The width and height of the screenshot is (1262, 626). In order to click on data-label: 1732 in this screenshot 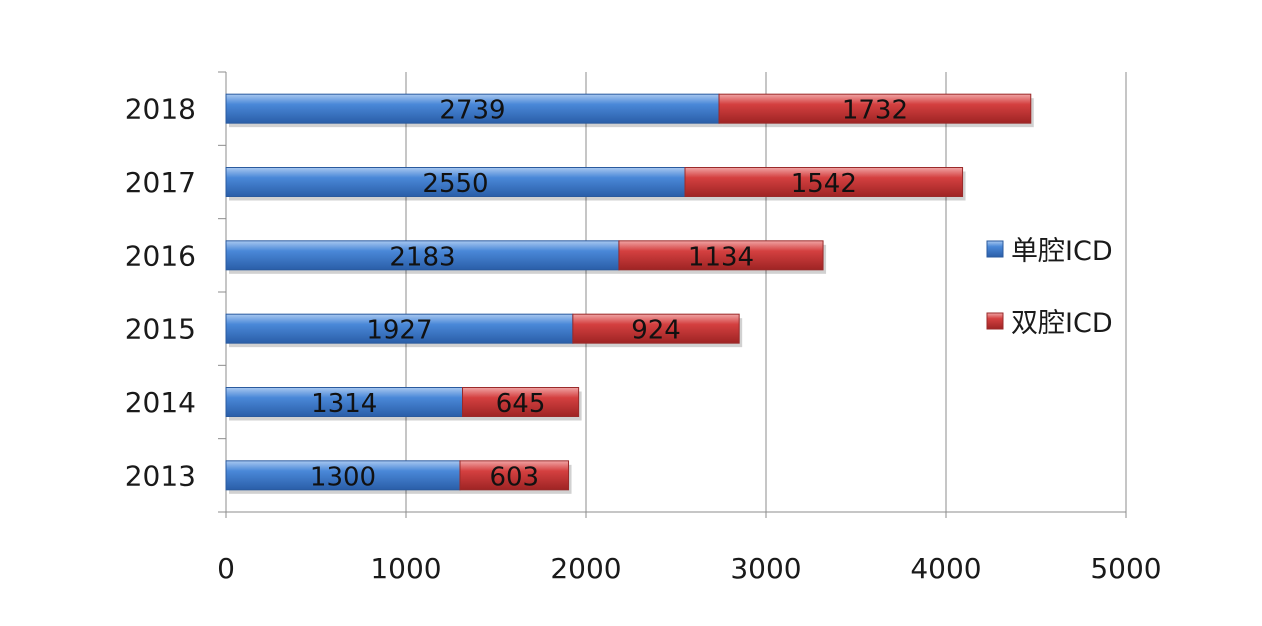, I will do `click(875, 111)`.